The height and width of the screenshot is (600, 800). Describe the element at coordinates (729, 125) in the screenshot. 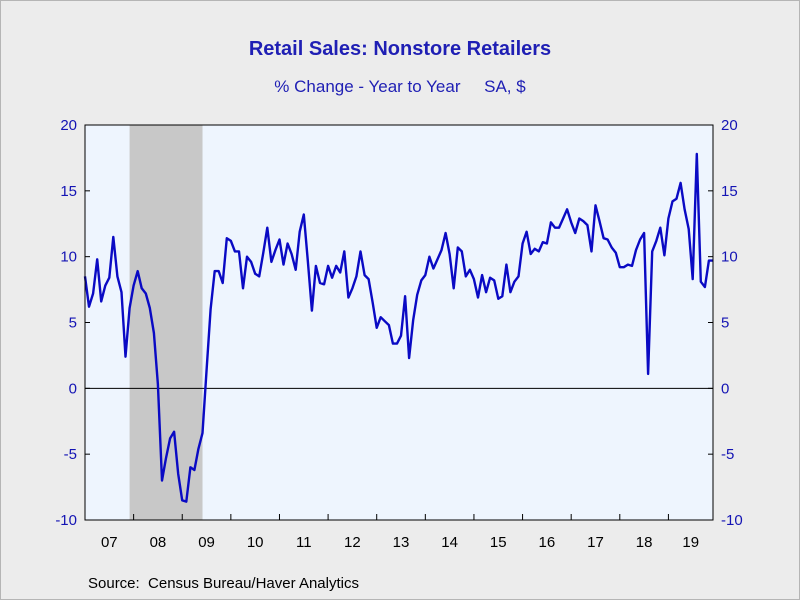

I see `y-tick-label-right-6: 20` at that location.